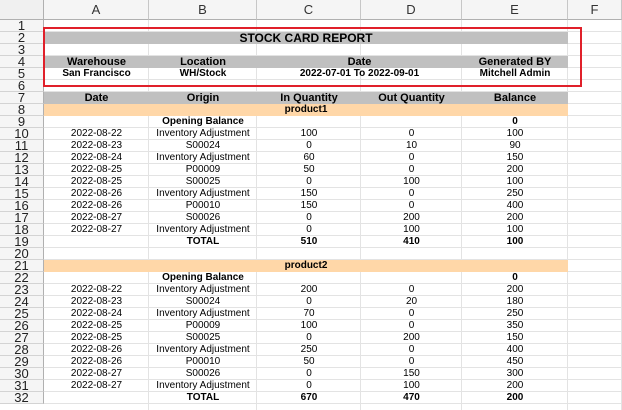 The image size is (622, 410). What do you see at coordinates (309, 169) in the screenshot?
I see `table-cell: 50` at bounding box center [309, 169].